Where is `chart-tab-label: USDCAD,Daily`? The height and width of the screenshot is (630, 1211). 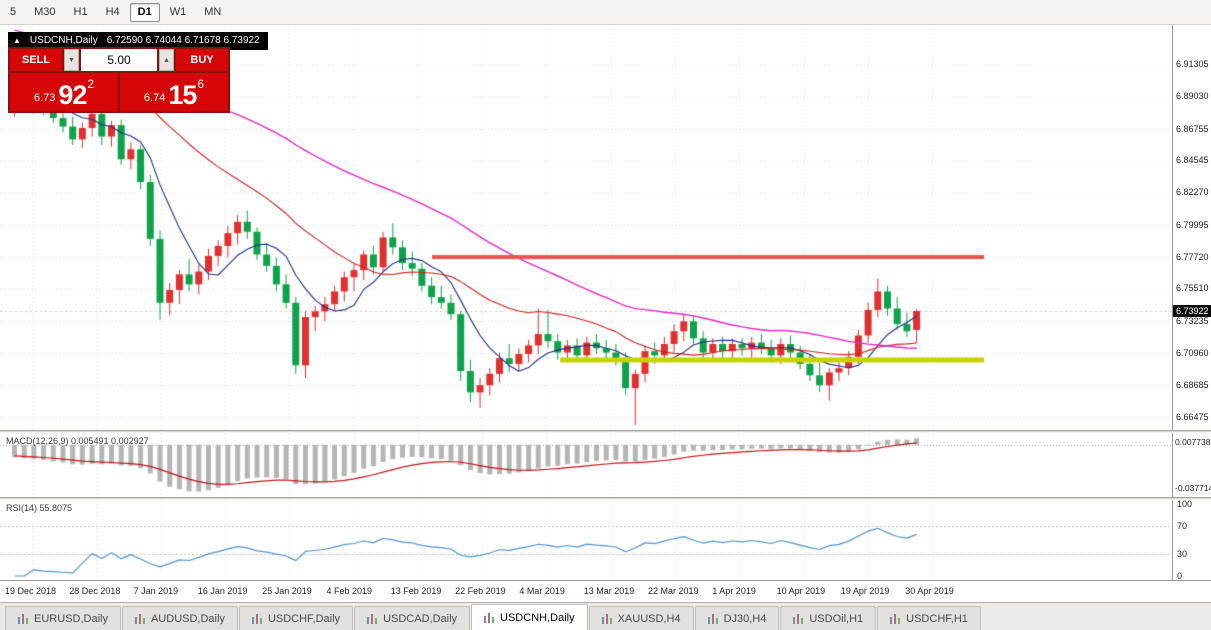 chart-tab-label: USDCAD,Daily is located at coordinates (420, 618).